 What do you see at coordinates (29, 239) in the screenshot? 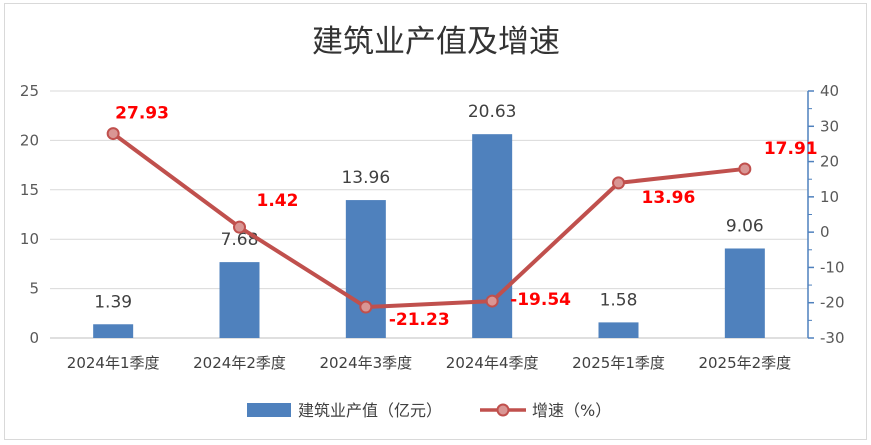
I see `left-tick-label: 10` at bounding box center [29, 239].